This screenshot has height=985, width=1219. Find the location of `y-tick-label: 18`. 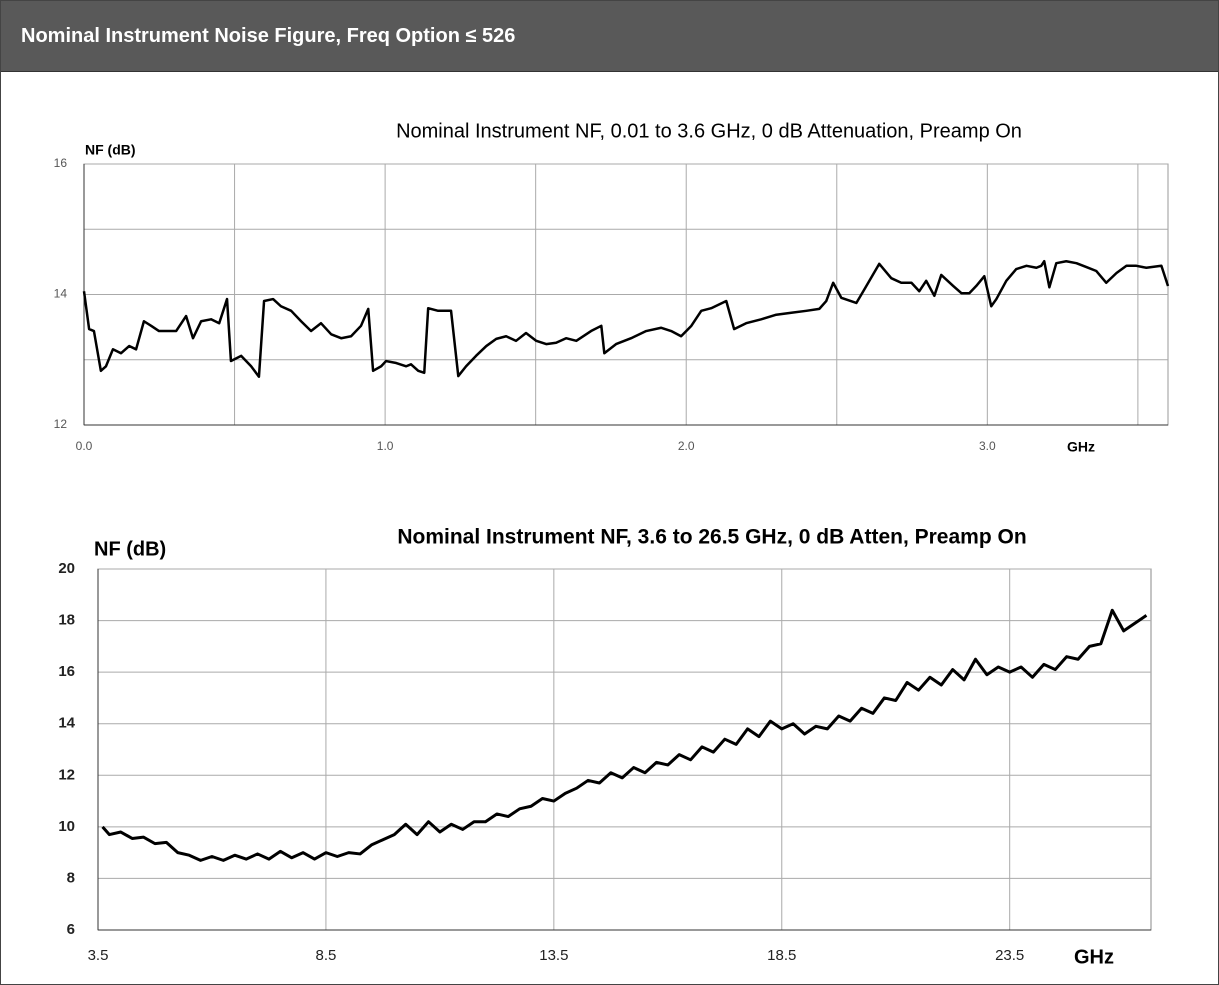

y-tick-label: 18 is located at coordinates (66, 620).